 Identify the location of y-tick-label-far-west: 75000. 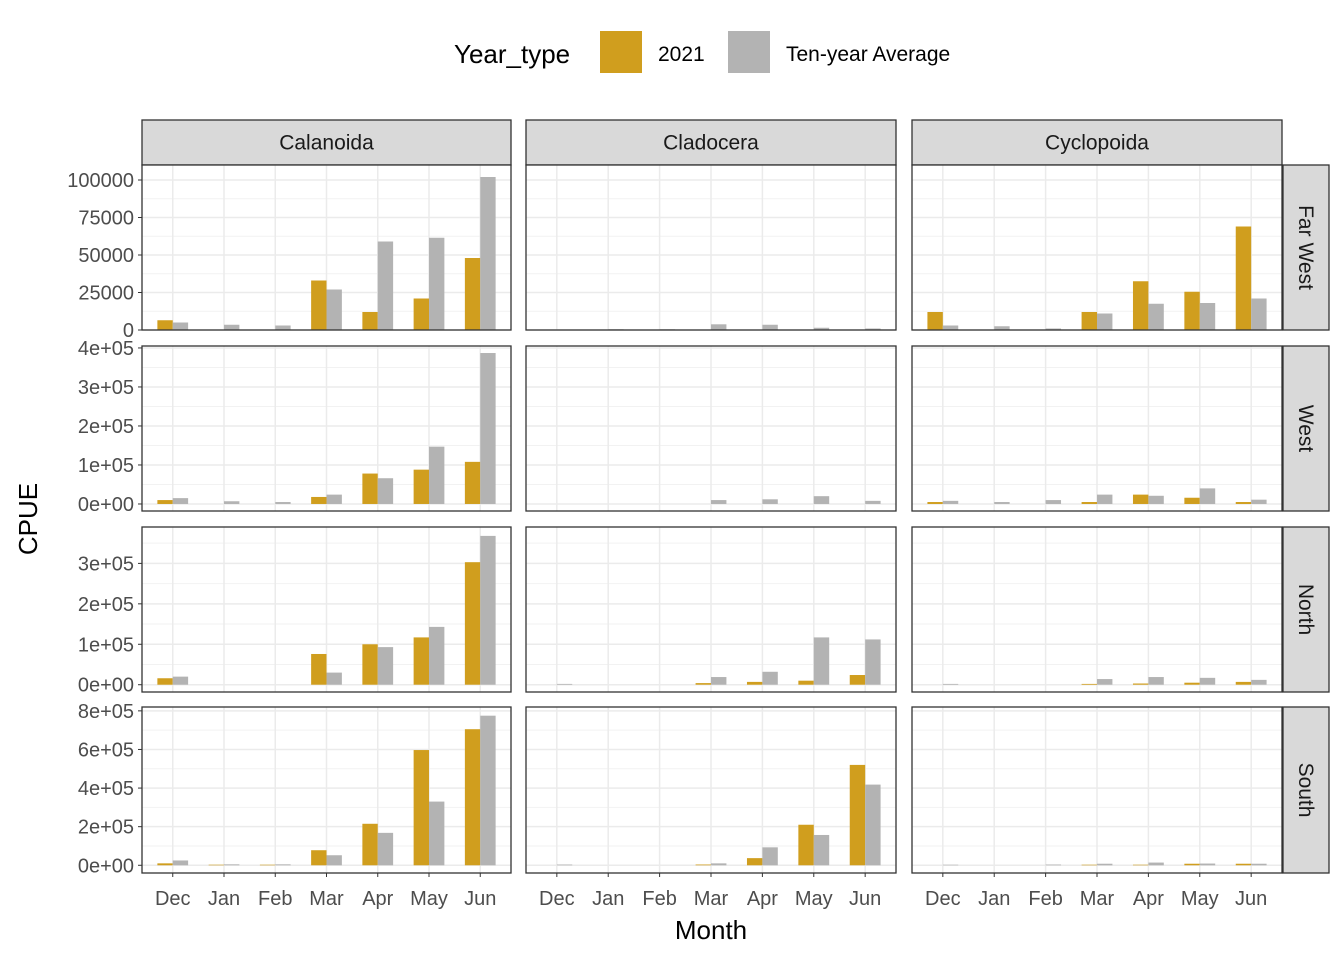
(106, 219).